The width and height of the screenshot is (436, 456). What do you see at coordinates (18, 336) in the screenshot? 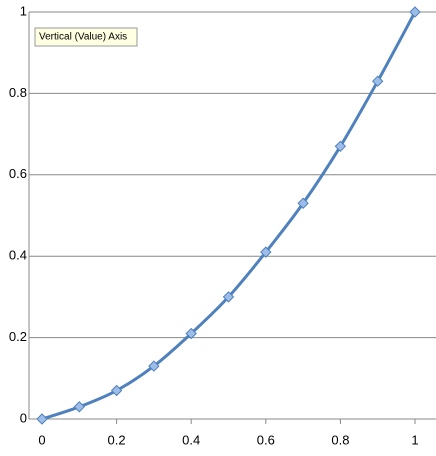
I see `y-tick-label: 0.2` at bounding box center [18, 336].